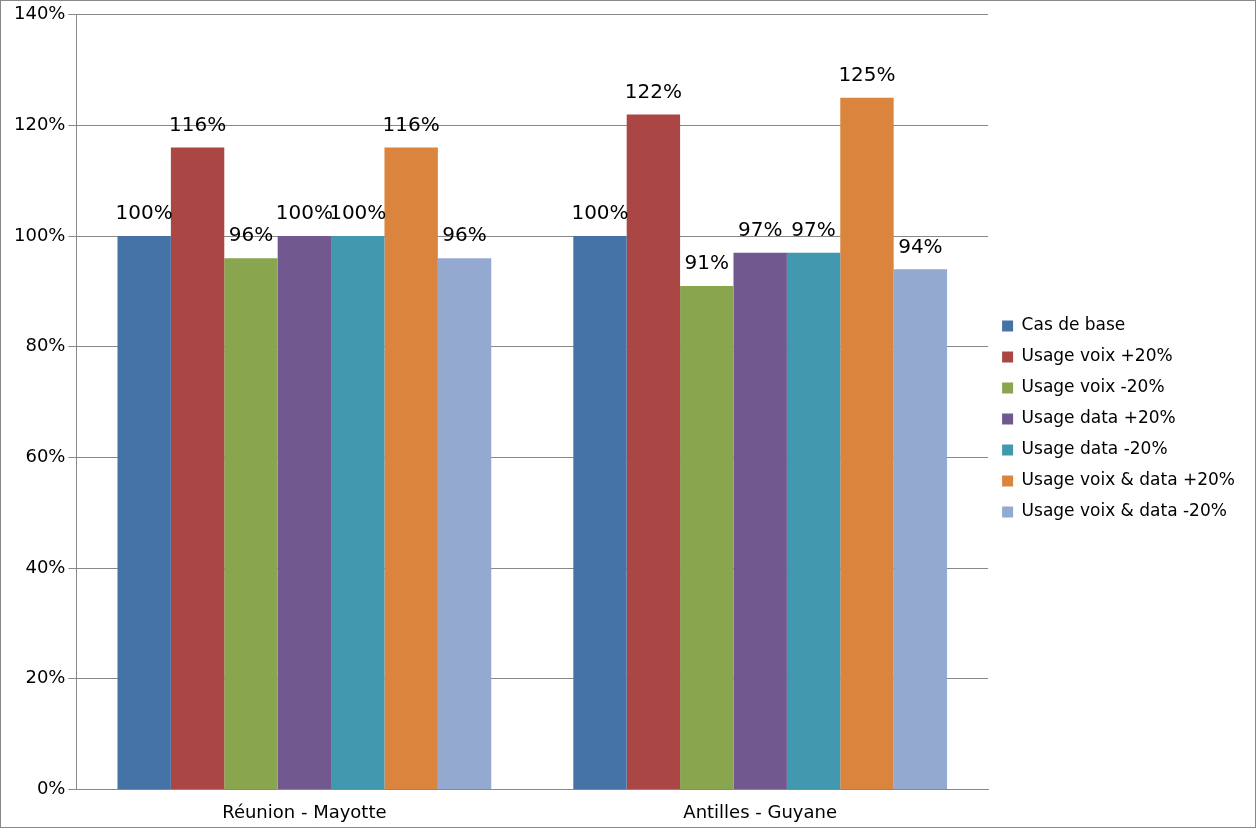  What do you see at coordinates (1093, 386) in the screenshot?
I see `legend-label: Usage voix -20%` at bounding box center [1093, 386].